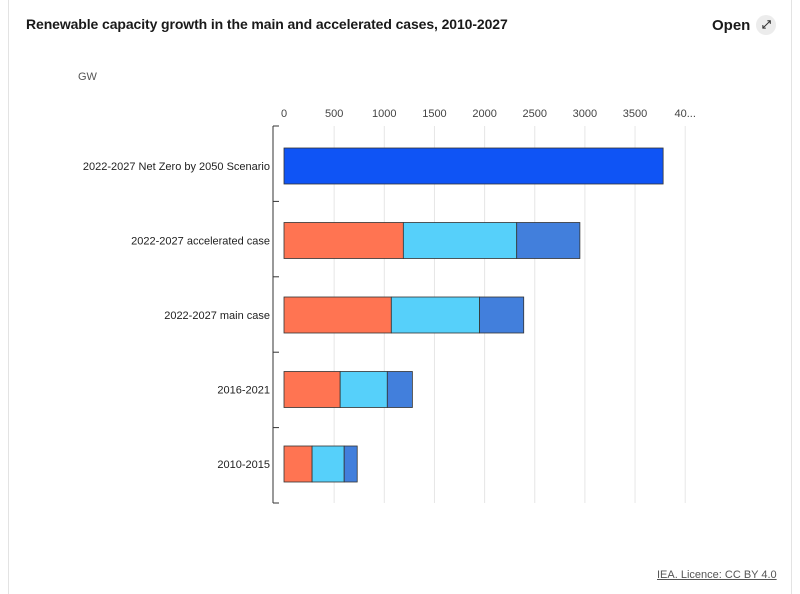  What do you see at coordinates (176, 167) in the screenshot?
I see `category-label: 2022-2027 Net Zero by 2050 Scenario` at bounding box center [176, 167].